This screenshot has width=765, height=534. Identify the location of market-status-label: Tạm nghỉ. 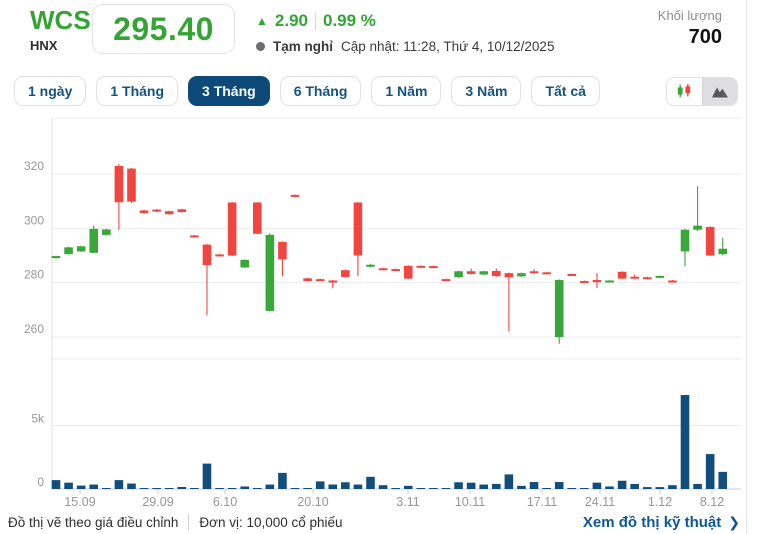
(303, 46).